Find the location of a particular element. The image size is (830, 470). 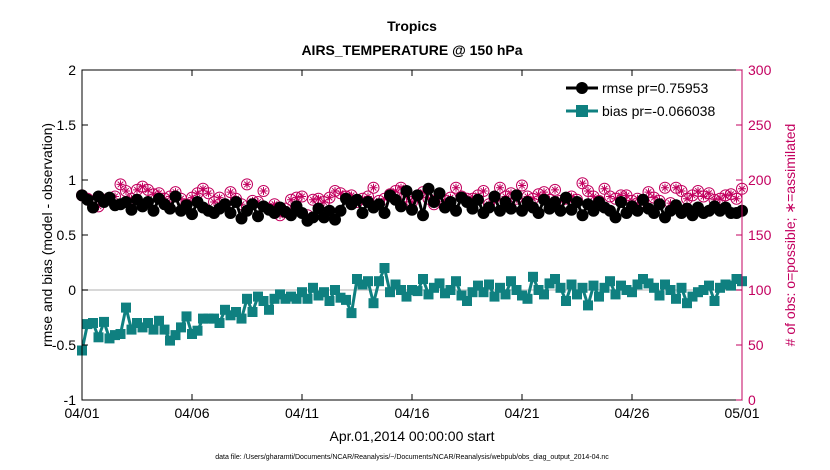

y2-tick-label: 150 is located at coordinates (760, 235).